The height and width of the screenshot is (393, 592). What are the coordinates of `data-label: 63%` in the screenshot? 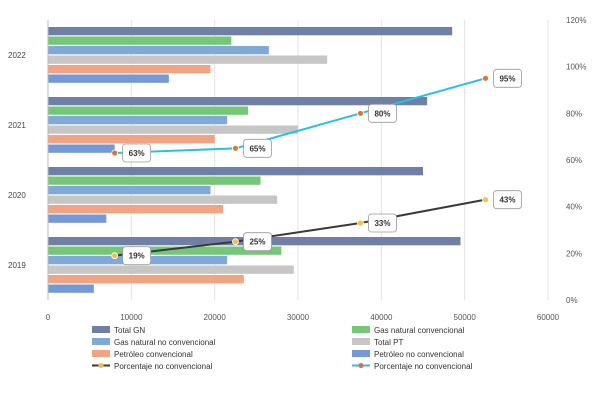 It's located at (137, 153).